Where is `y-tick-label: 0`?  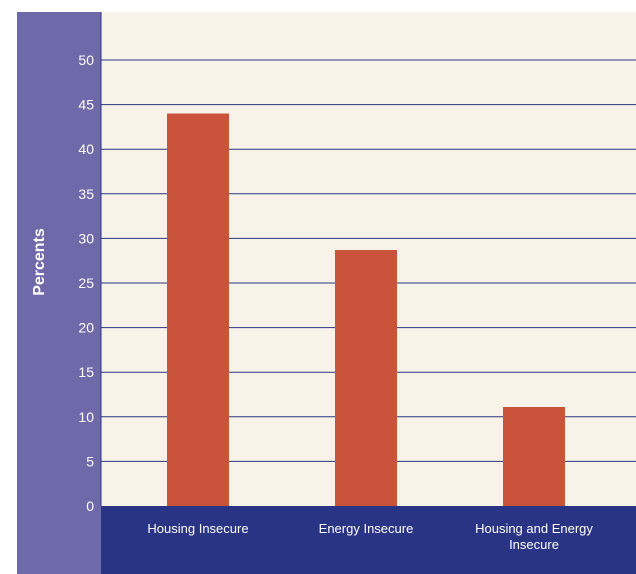 y-tick-label: 0 is located at coordinates (90, 506).